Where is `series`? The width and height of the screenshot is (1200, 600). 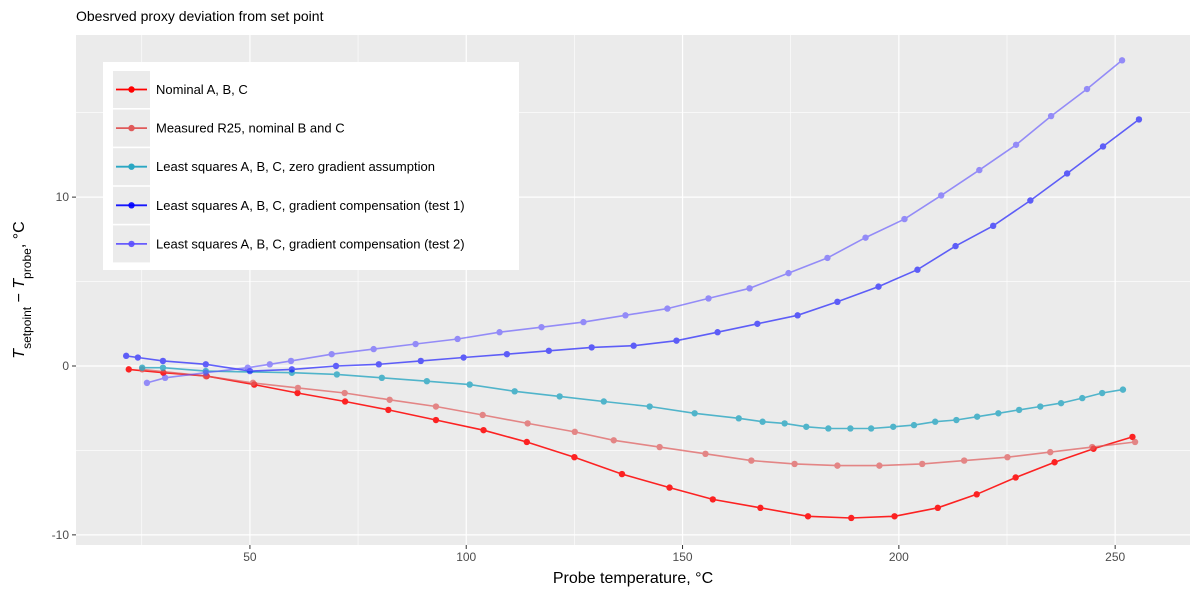 series is located at coordinates (632, 398).